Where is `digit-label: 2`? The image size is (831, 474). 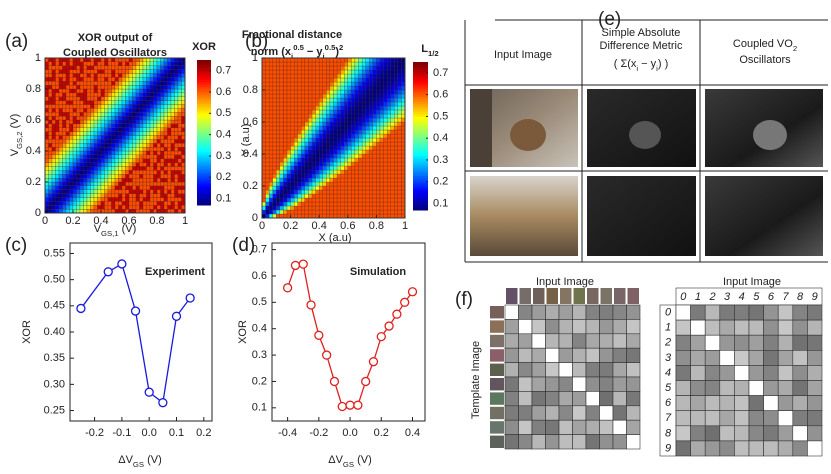 digit-label: 2 is located at coordinates (711, 297).